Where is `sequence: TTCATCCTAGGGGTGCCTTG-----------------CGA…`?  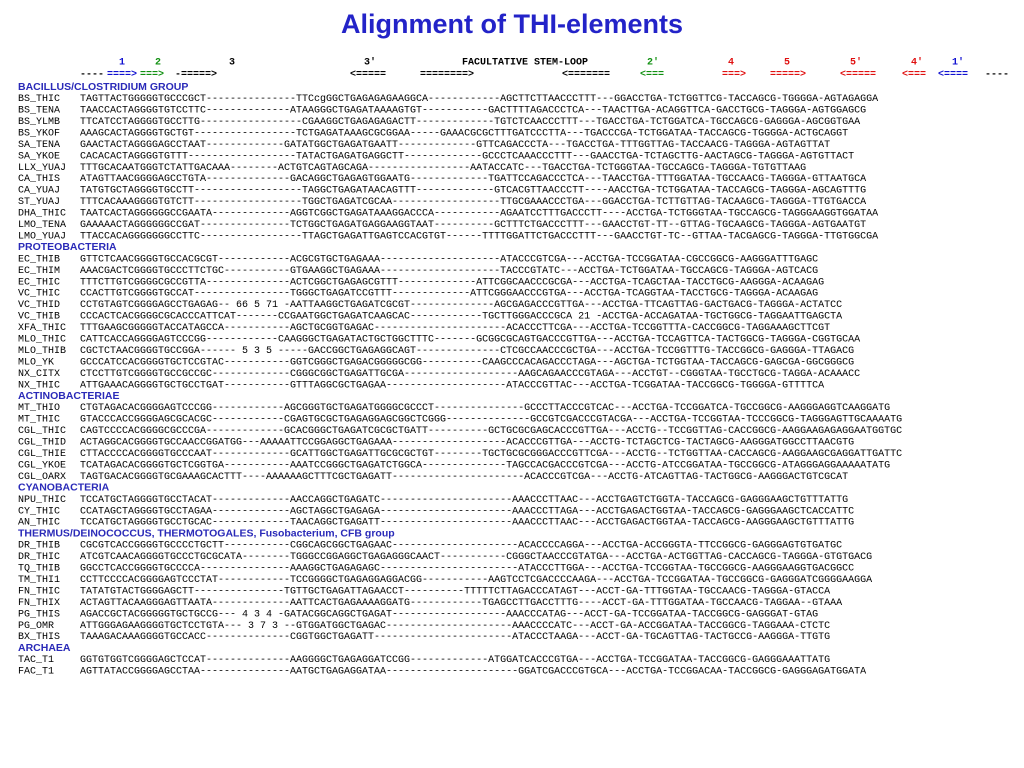
sequence: TTCATCCTAGGGGTGCCTTG-----------------CGA… is located at coordinates (470, 122).